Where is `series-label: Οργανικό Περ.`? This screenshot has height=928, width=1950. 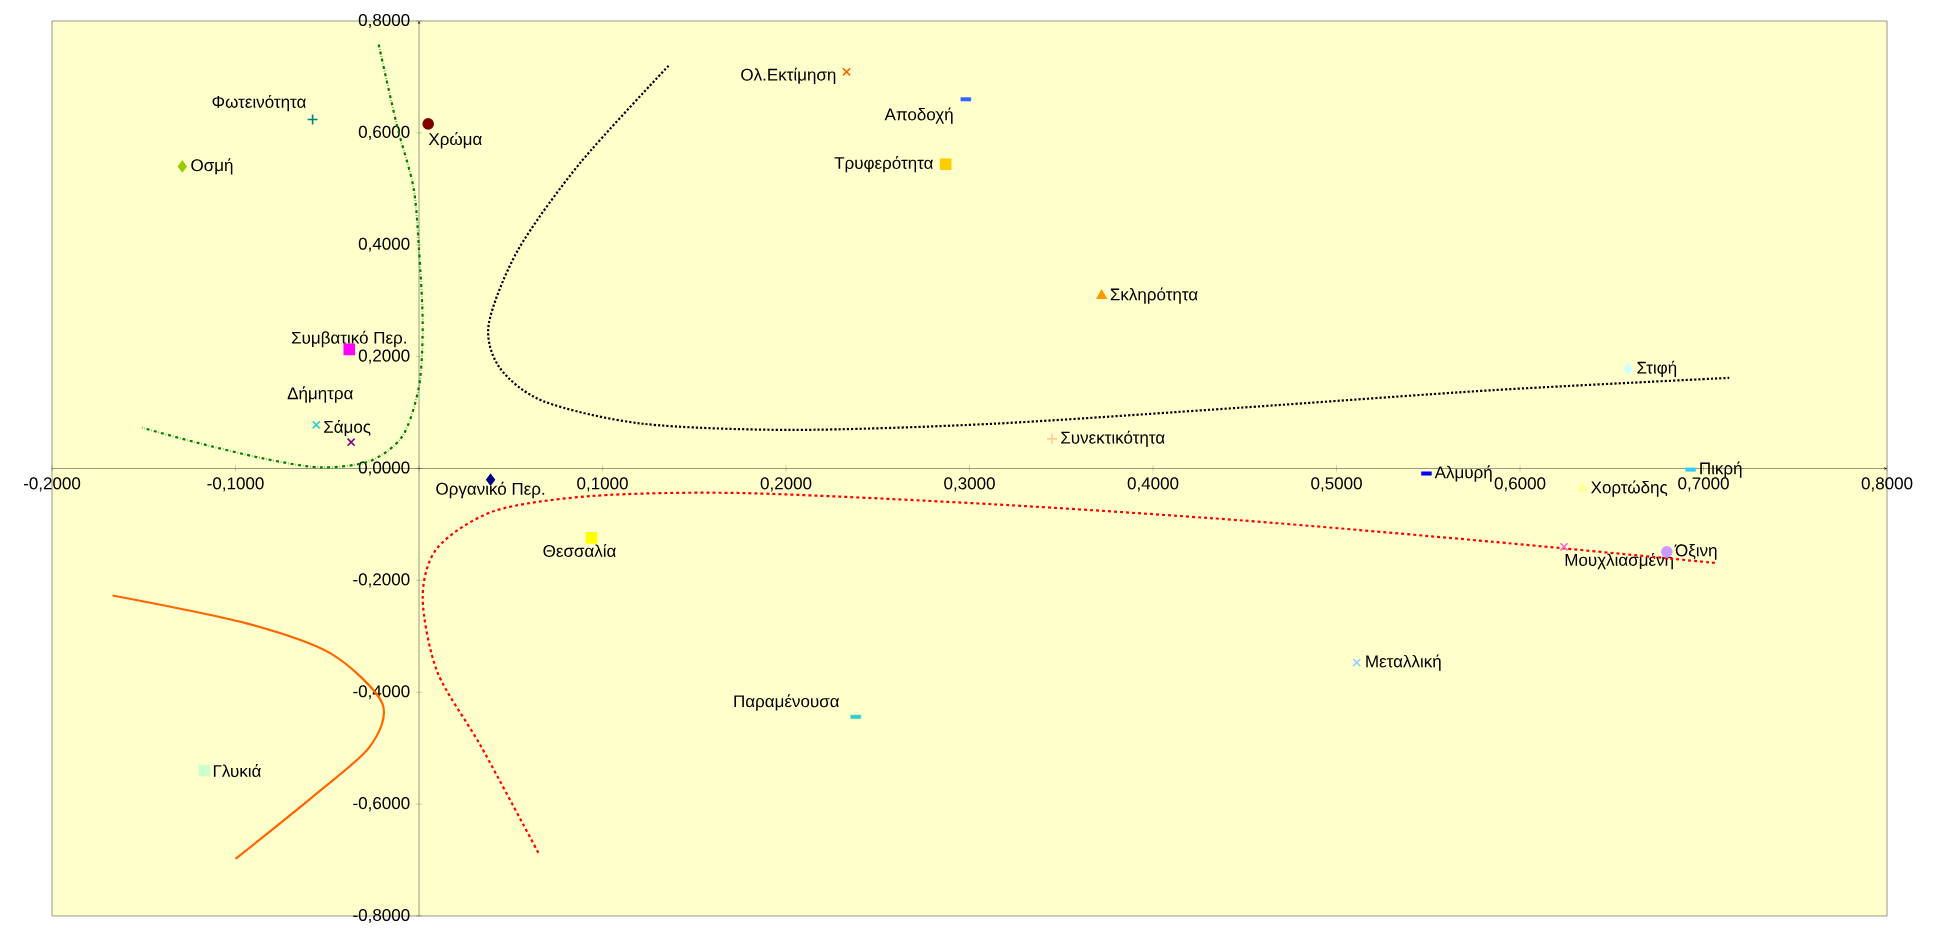 series-label: Οργανικό Περ. is located at coordinates (490, 490).